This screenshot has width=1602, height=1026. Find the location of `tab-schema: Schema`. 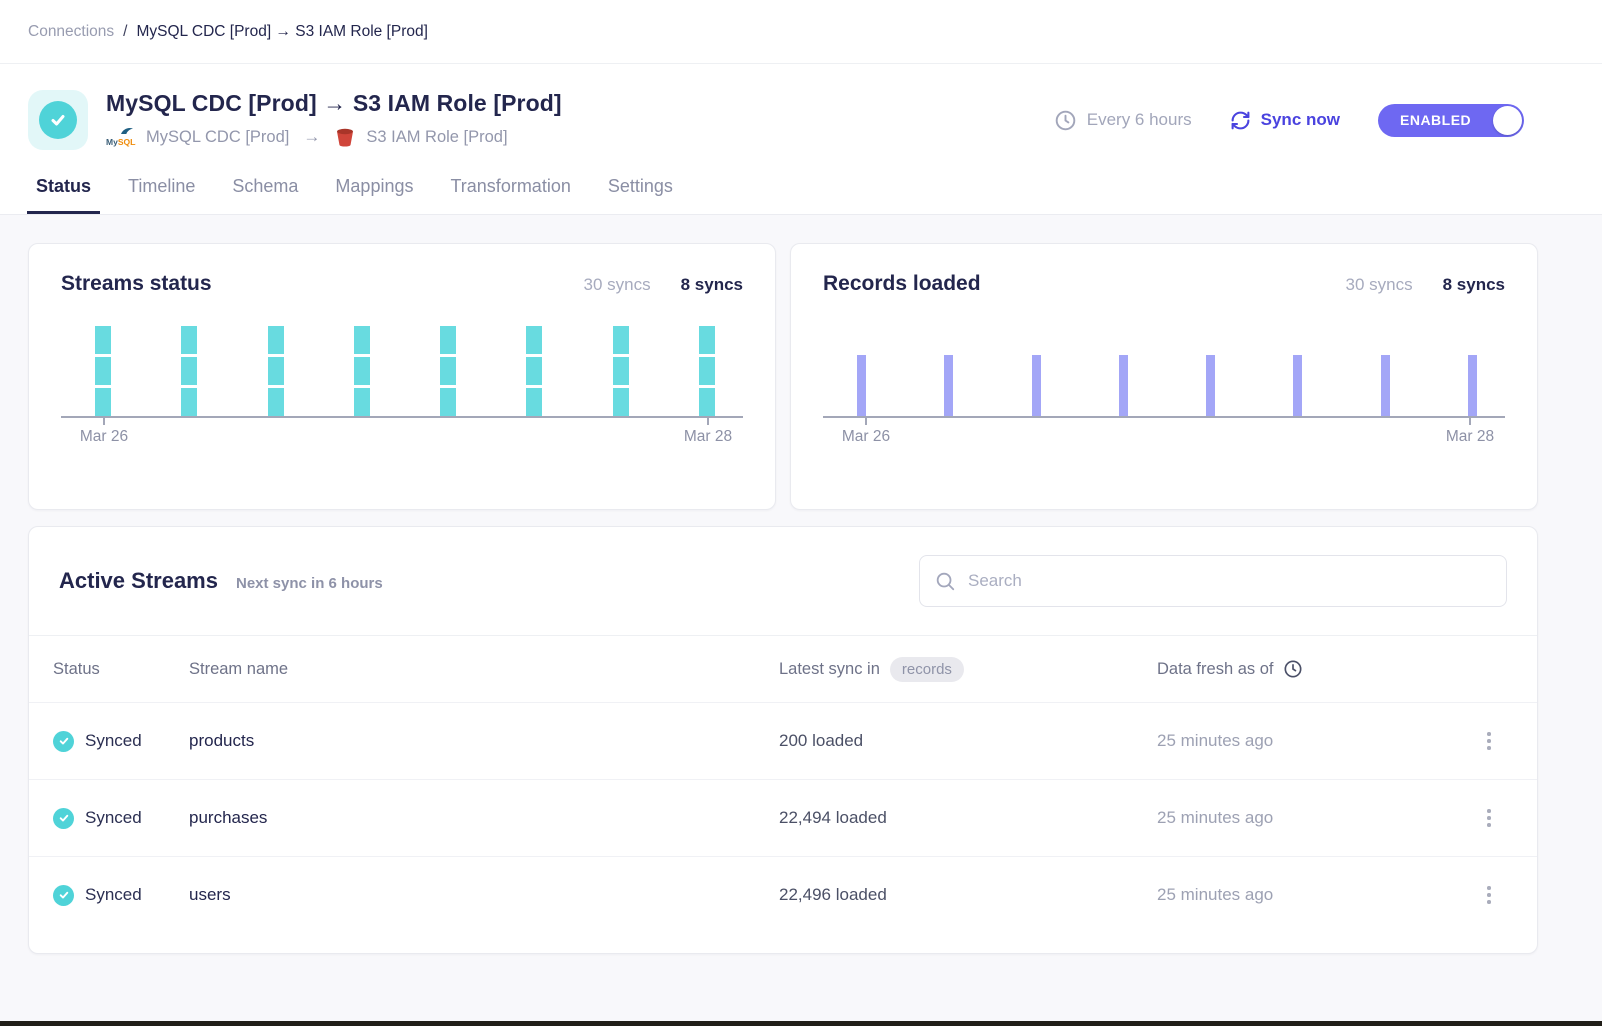

tab-schema: Schema is located at coordinates (265, 186).